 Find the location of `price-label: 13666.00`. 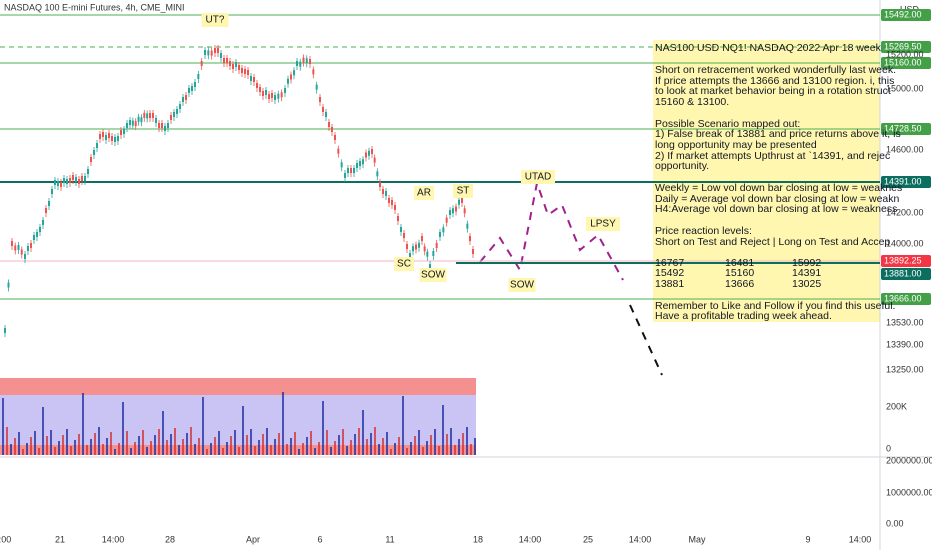

price-label: 13666.00 is located at coordinates (903, 298).